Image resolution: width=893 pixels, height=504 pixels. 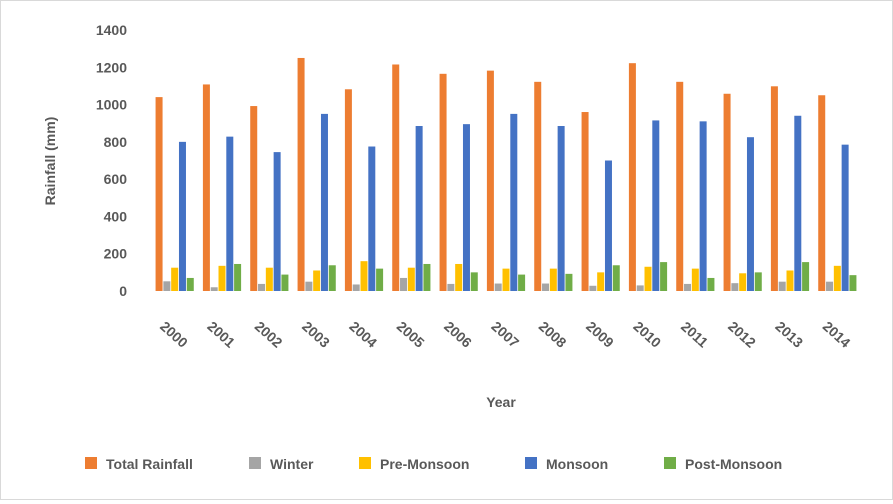 I want to click on x-tick-label: 2010, so click(x=647, y=334).